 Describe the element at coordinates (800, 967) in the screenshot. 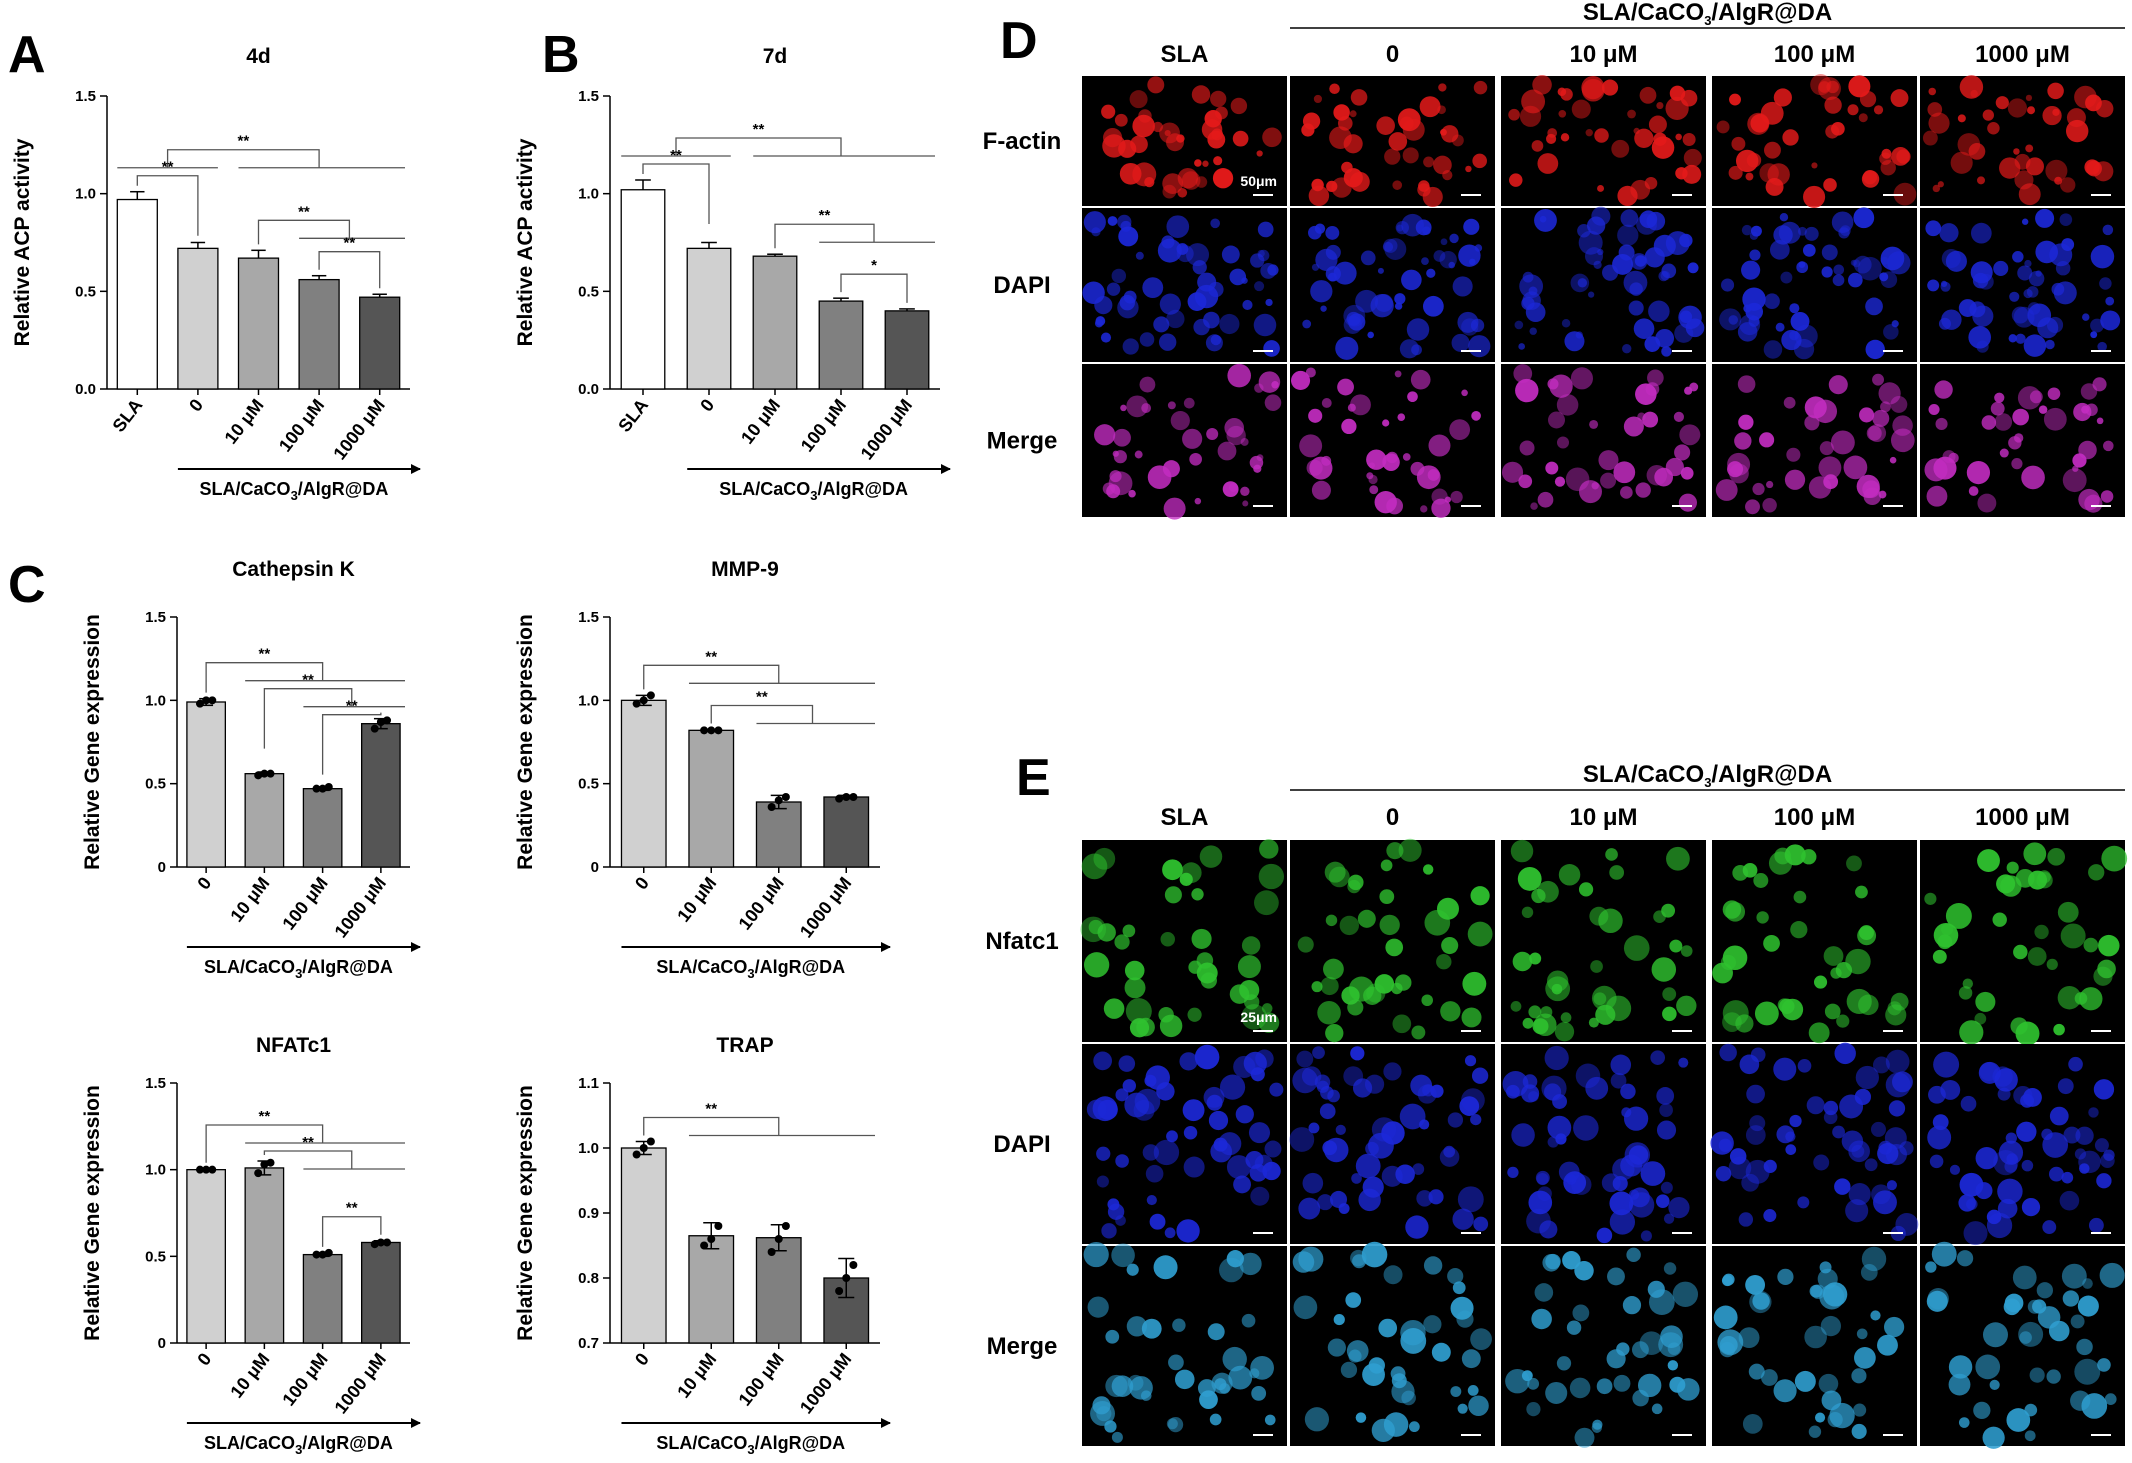

I see `group-label-text: /AlgR@DA` at that location.